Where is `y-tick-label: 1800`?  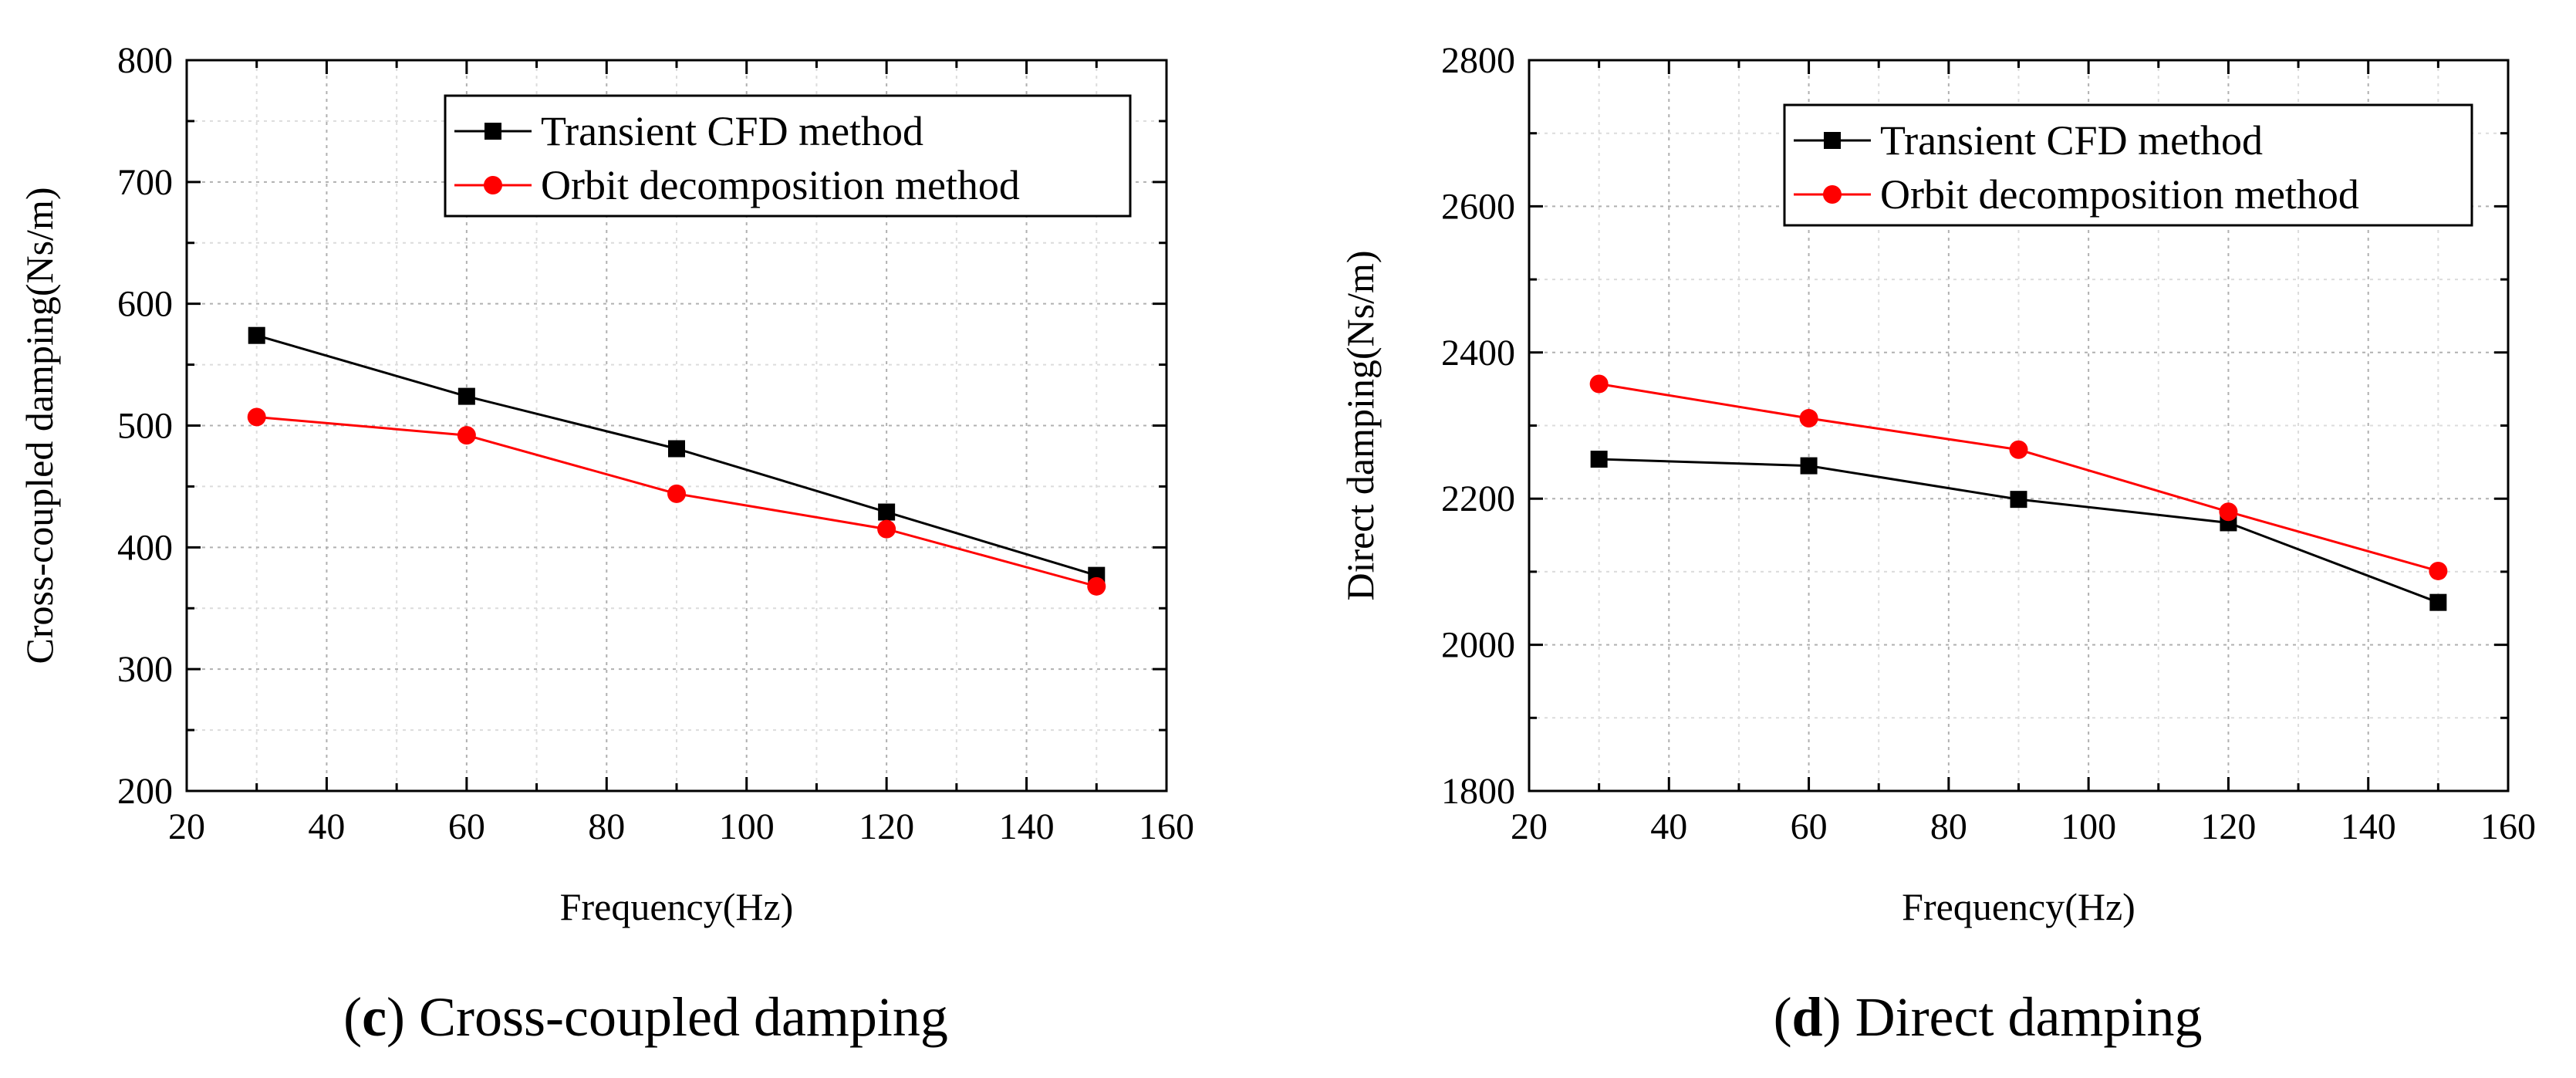 y-tick-label: 1800 is located at coordinates (1478, 791).